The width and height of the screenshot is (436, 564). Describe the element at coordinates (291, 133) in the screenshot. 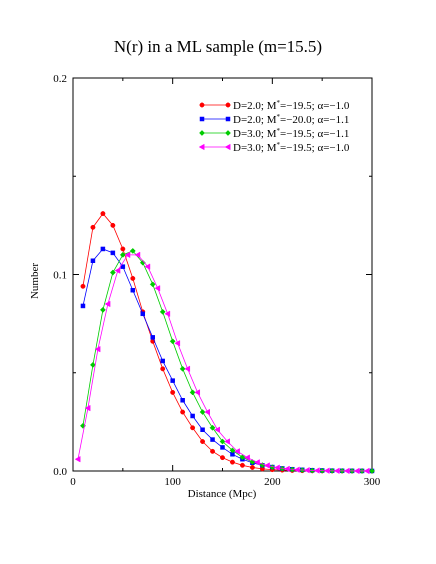

I see `legend-label: D=3.0; M*=−19.5; α=−1.1` at that location.